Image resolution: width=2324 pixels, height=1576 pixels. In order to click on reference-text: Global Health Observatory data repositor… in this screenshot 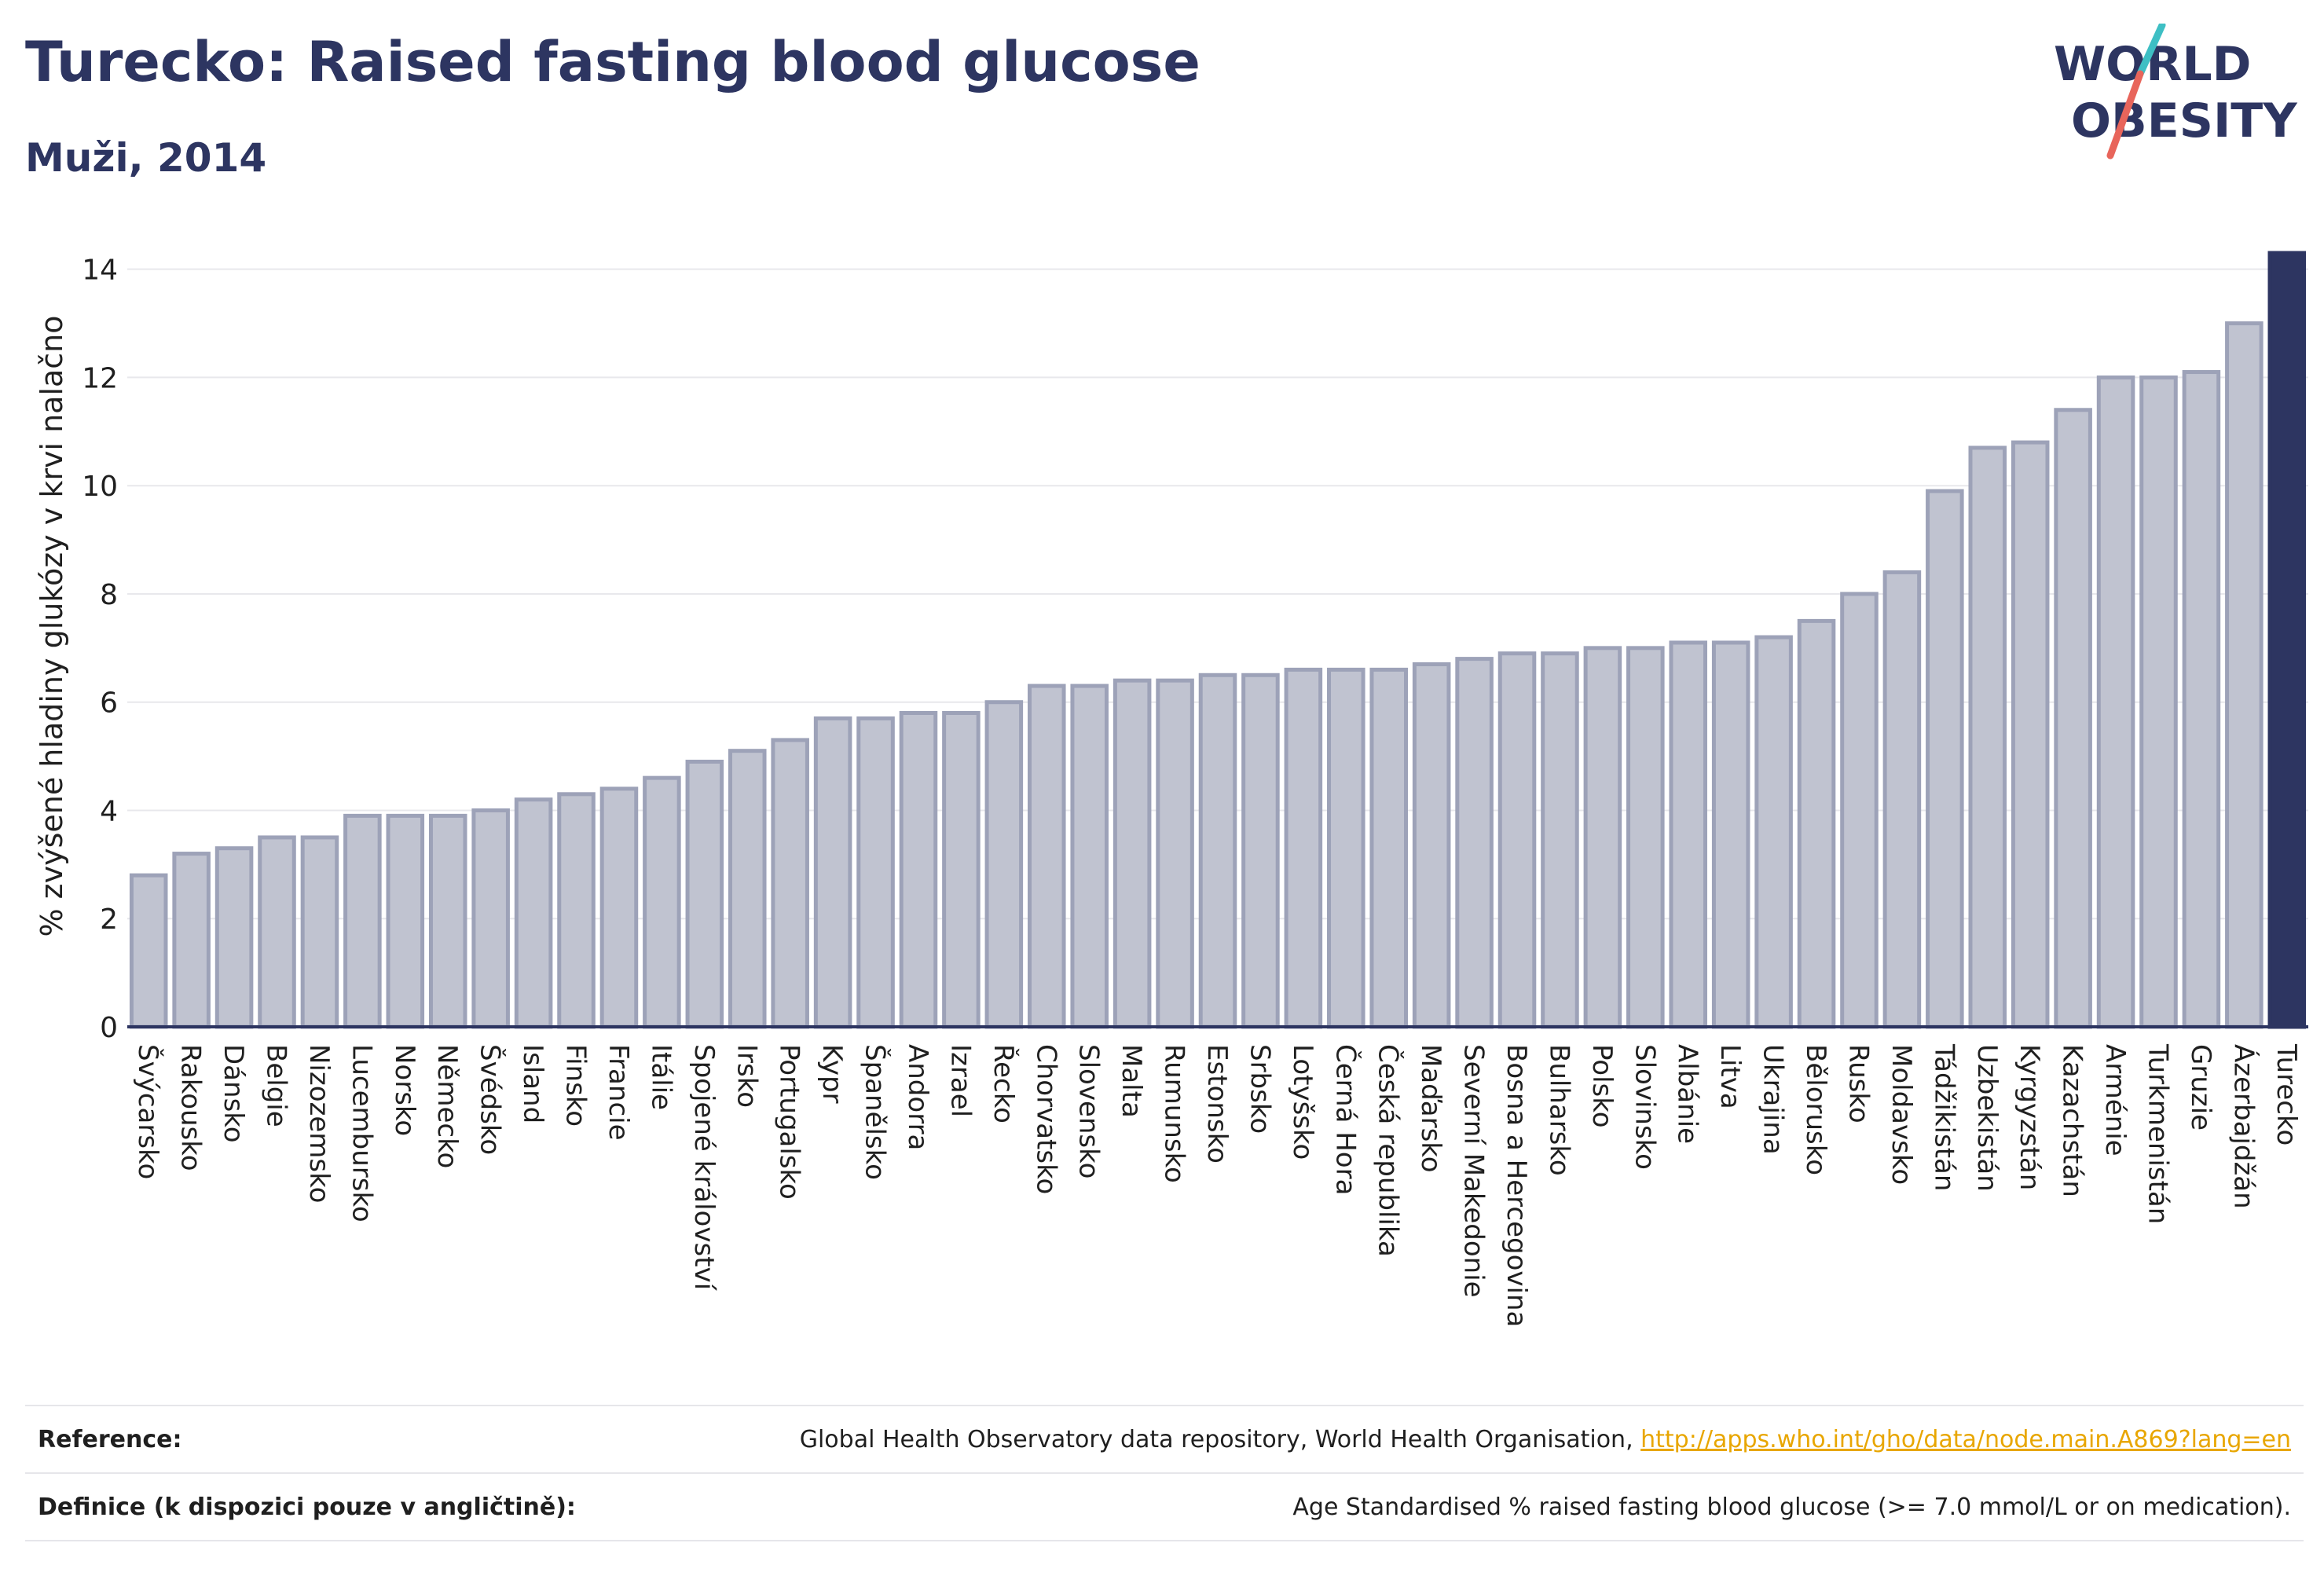, I will do `click(1220, 1439)`.